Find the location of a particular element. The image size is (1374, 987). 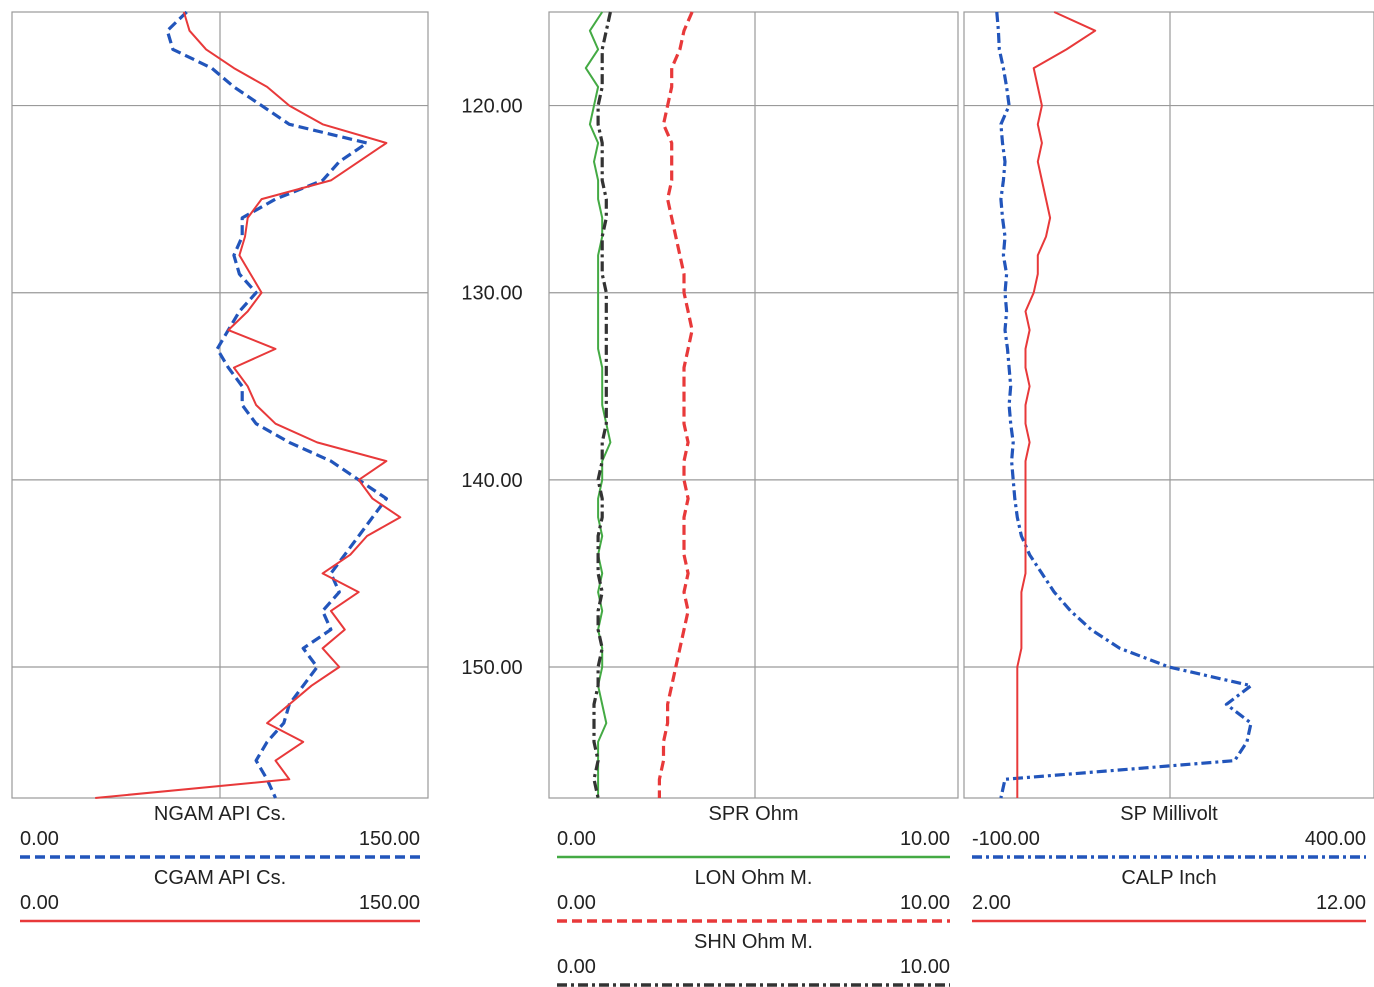

legend-sp-name: SP Millivolt is located at coordinates (1169, 814).